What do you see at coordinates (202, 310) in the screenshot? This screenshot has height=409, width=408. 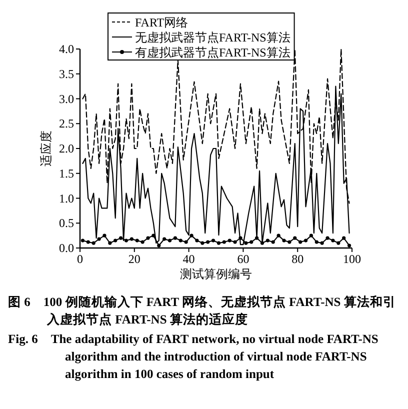 I see `text: 图 6 100 例随机输入下 FART 网络、无虚拟节点 FART-NS 算法和引入虚拟节点 FART-NS 算法的适应度` at bounding box center [202, 310].